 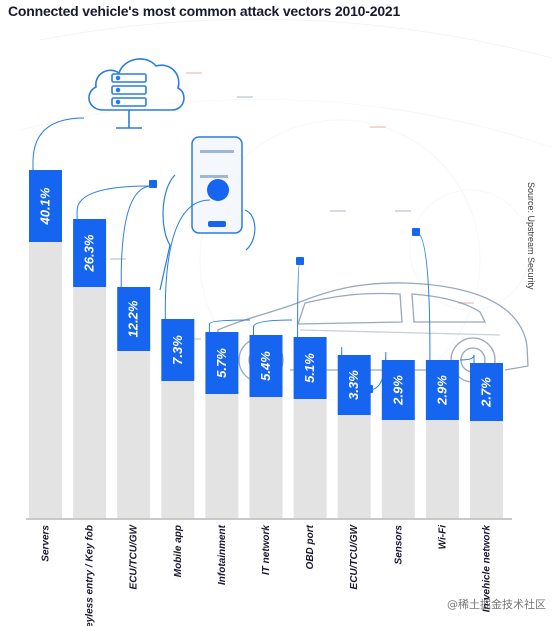 I want to click on category-label-ecu-tcu-gw-2: ECU/TCU/GW, so click(x=134, y=556).